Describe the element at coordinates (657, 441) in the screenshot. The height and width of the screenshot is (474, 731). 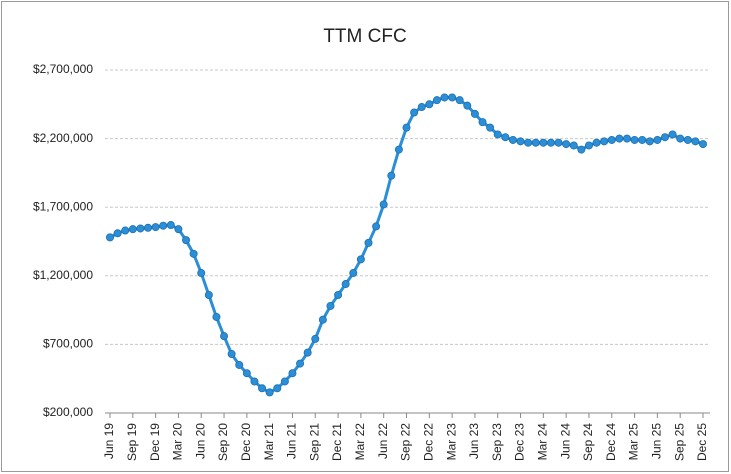
I see `x-tick-label: Jun 25` at that location.